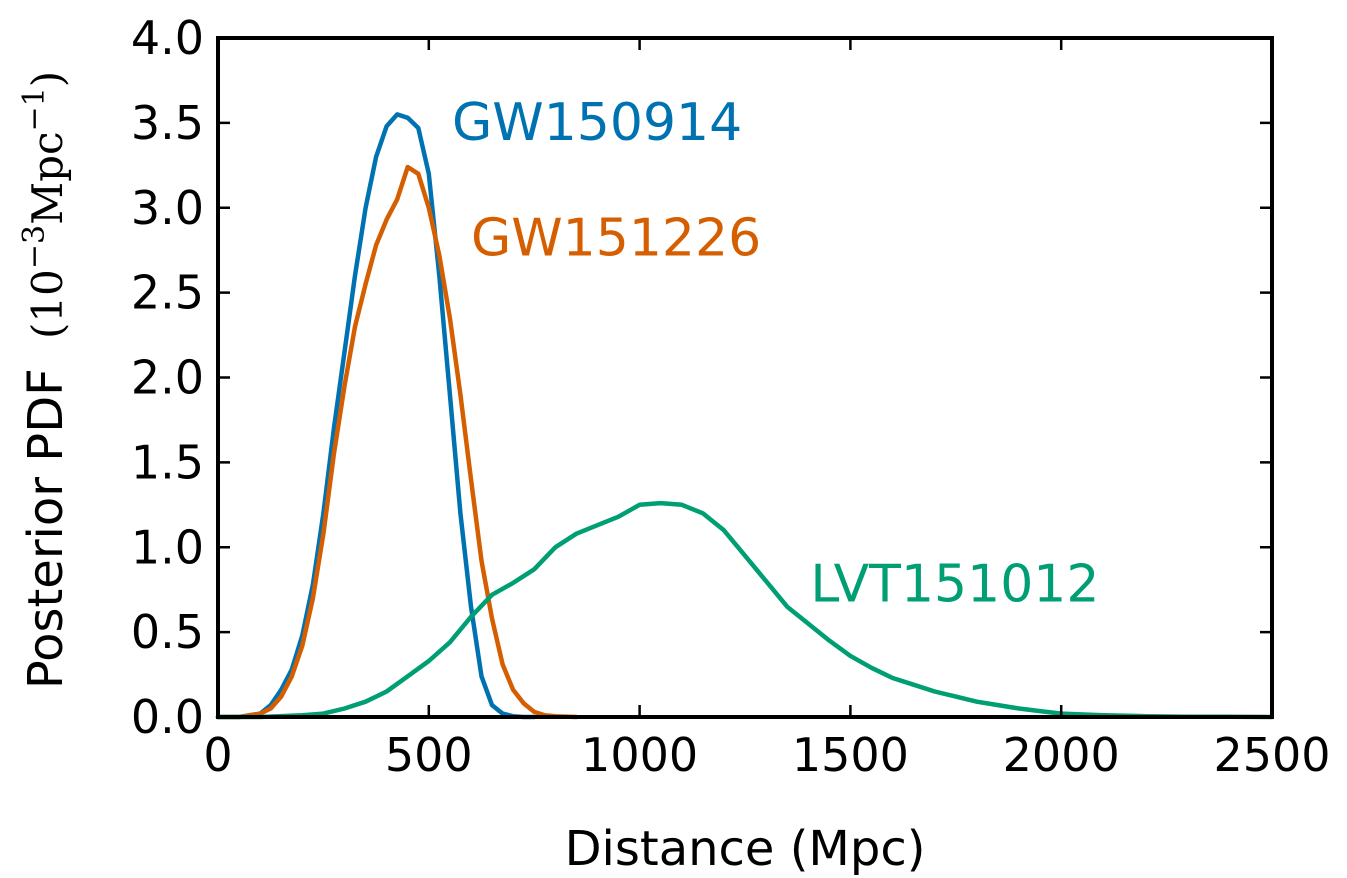  I want to click on y-tick-label: 1.5, so click(167, 462).